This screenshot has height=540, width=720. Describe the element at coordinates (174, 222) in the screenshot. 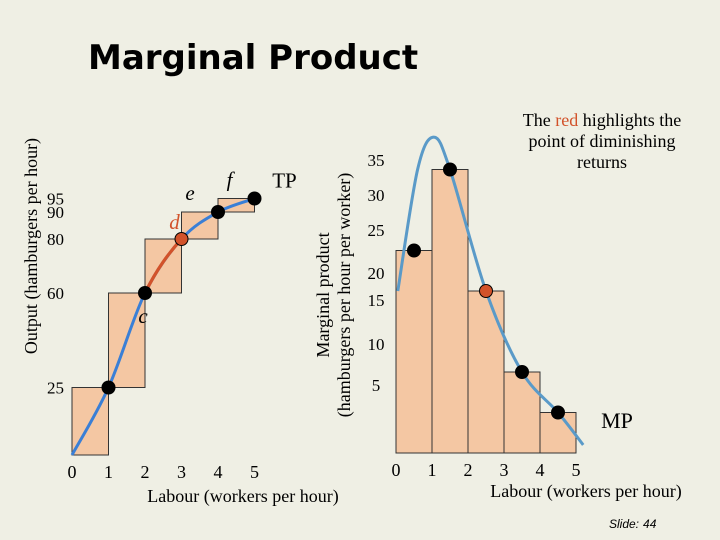

I see `tp-point-label-d: d` at that location.